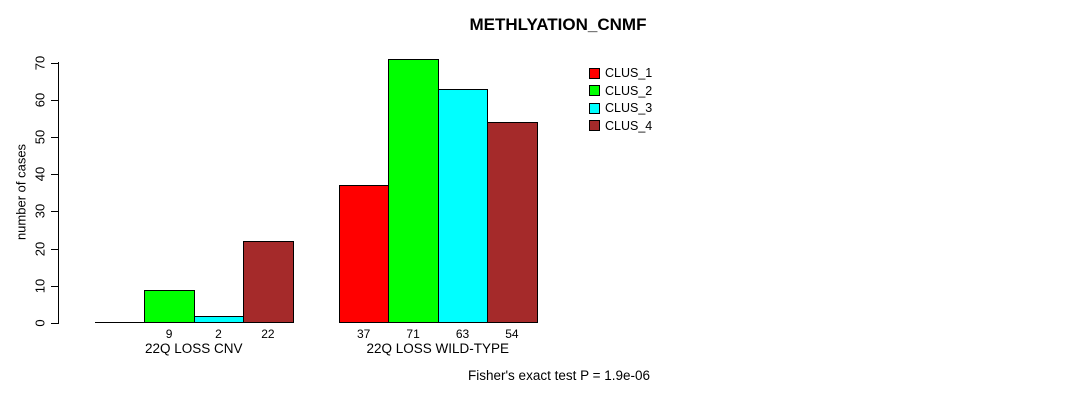  What do you see at coordinates (40, 63) in the screenshot?
I see `y-tick-label: 70` at bounding box center [40, 63].